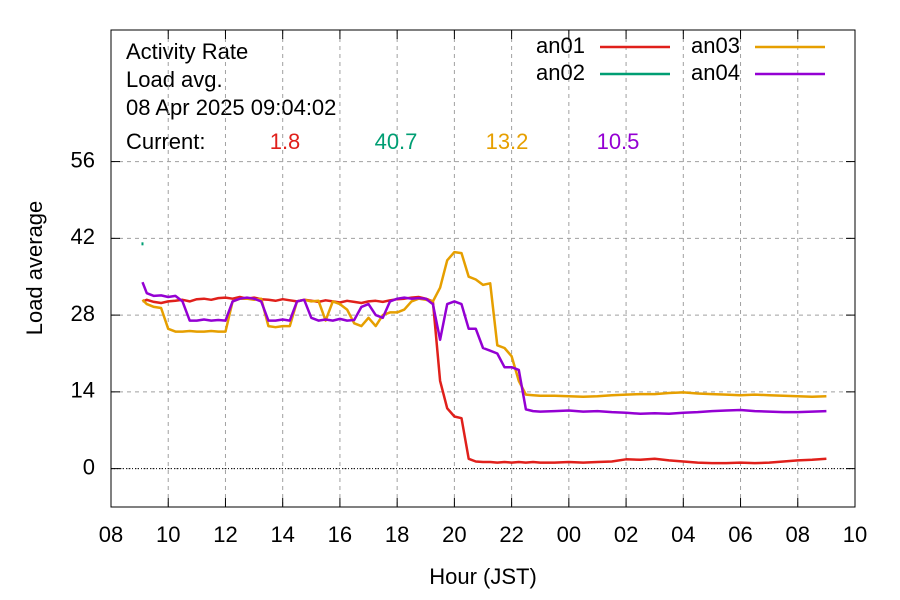  Describe the element at coordinates (569, 534) in the screenshot. I see `x-tick-label: 00` at that location.